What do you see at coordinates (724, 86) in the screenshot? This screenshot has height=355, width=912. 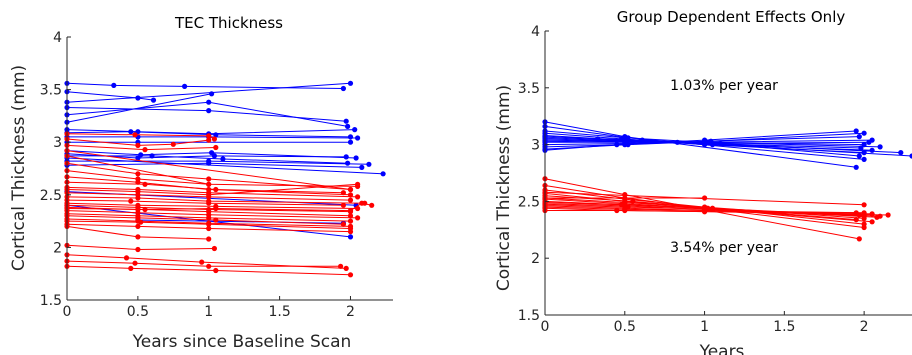 I see `annotation-blue-rate: 1.03% per year` at bounding box center [724, 86].